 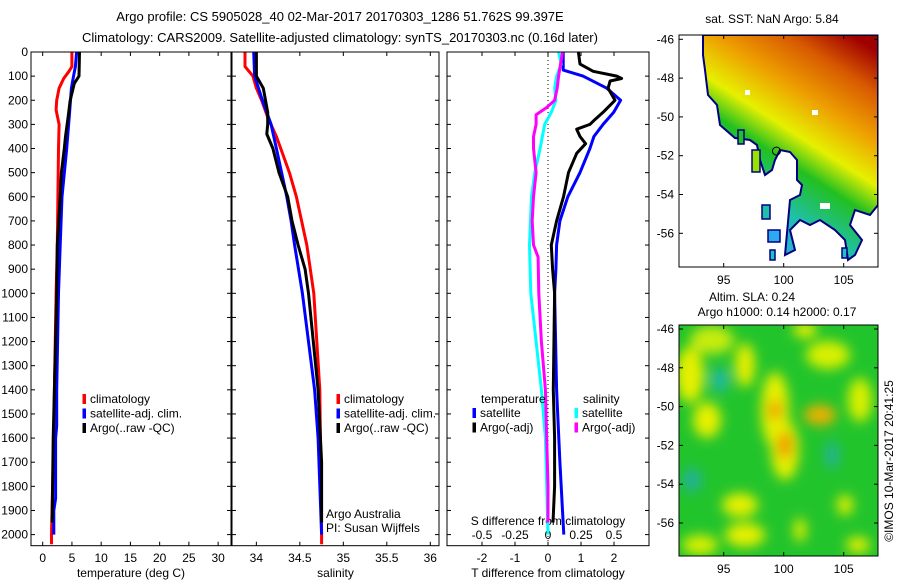 What do you see at coordinates (14, 438) in the screenshot?
I see `depth-tick-label: 1600` at bounding box center [14, 438].